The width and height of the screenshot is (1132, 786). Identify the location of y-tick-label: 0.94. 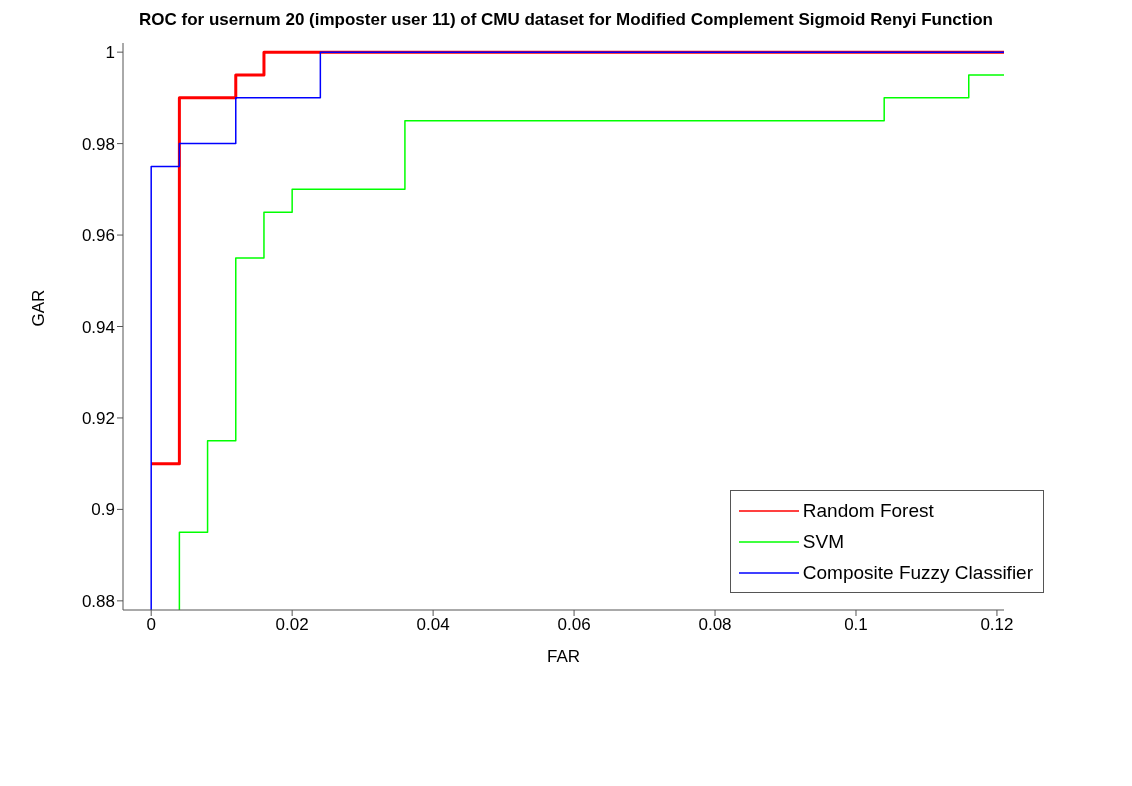
(98, 327).